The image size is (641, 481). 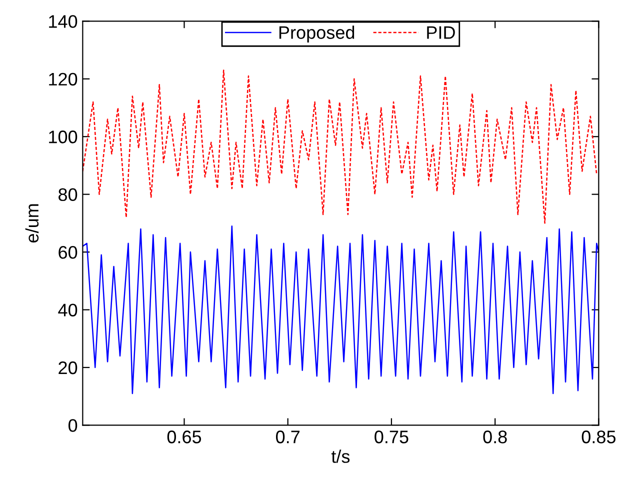 I want to click on legend-label: PID, so click(x=441, y=32).